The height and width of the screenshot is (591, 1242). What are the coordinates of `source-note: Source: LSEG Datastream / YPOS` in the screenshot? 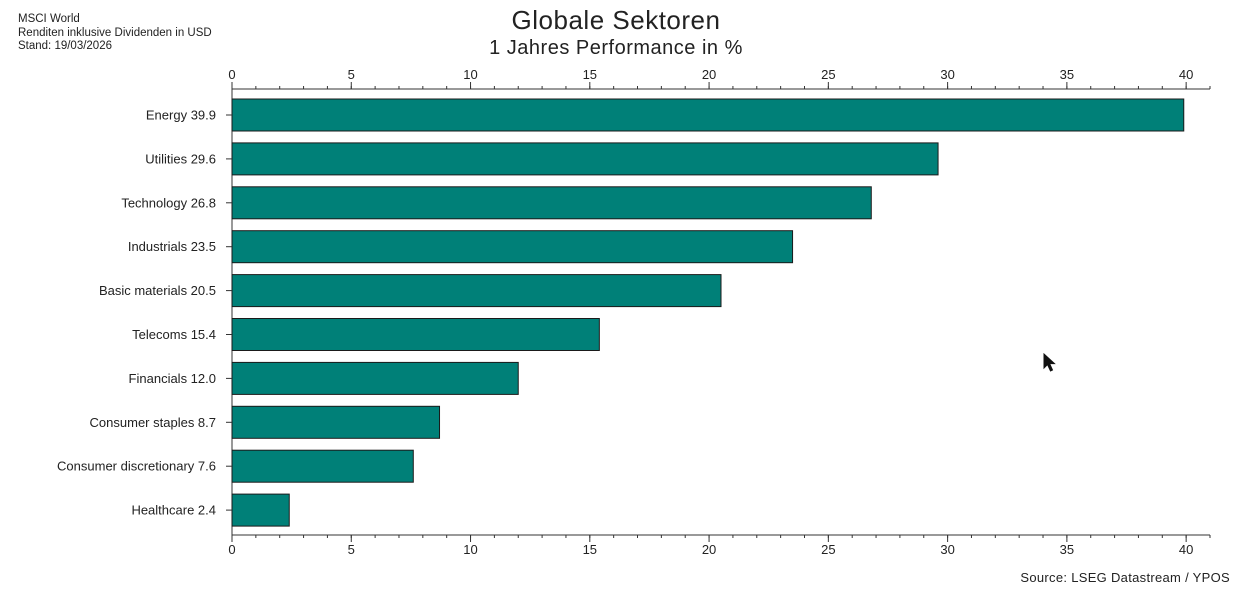 It's located at (1125, 577).